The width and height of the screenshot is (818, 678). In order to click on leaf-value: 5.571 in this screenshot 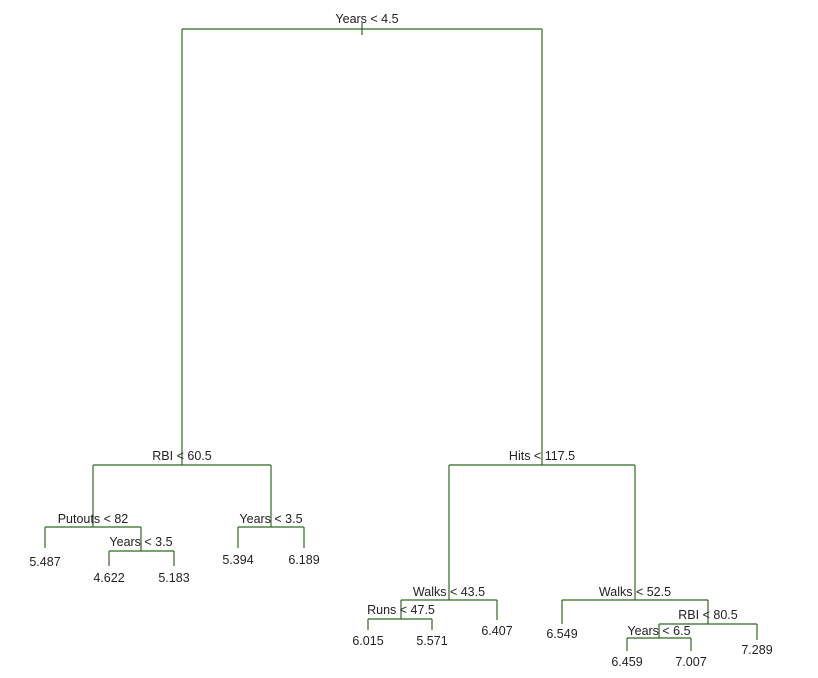, I will do `click(431, 641)`.